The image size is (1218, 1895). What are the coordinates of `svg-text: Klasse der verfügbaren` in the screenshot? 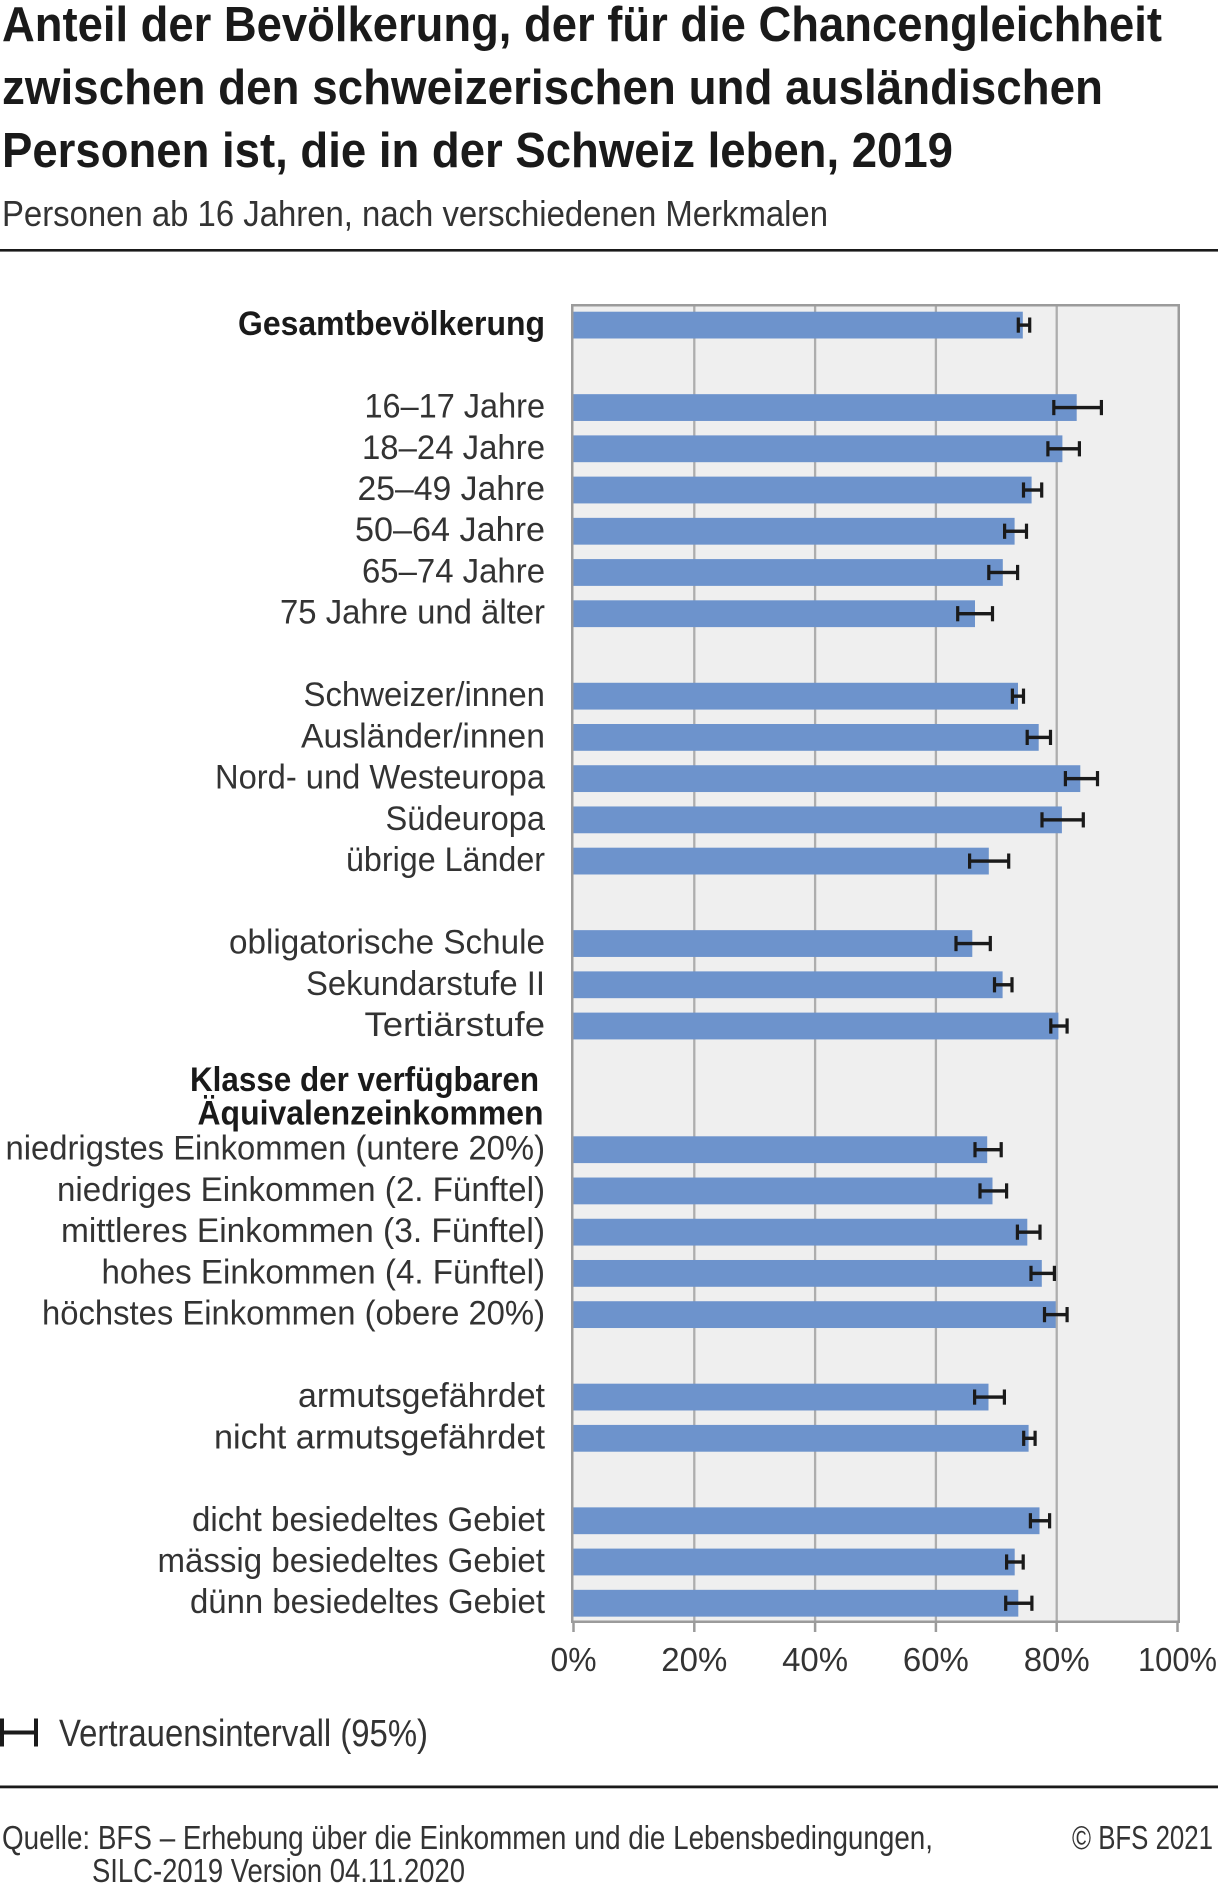 It's located at (364, 1080).